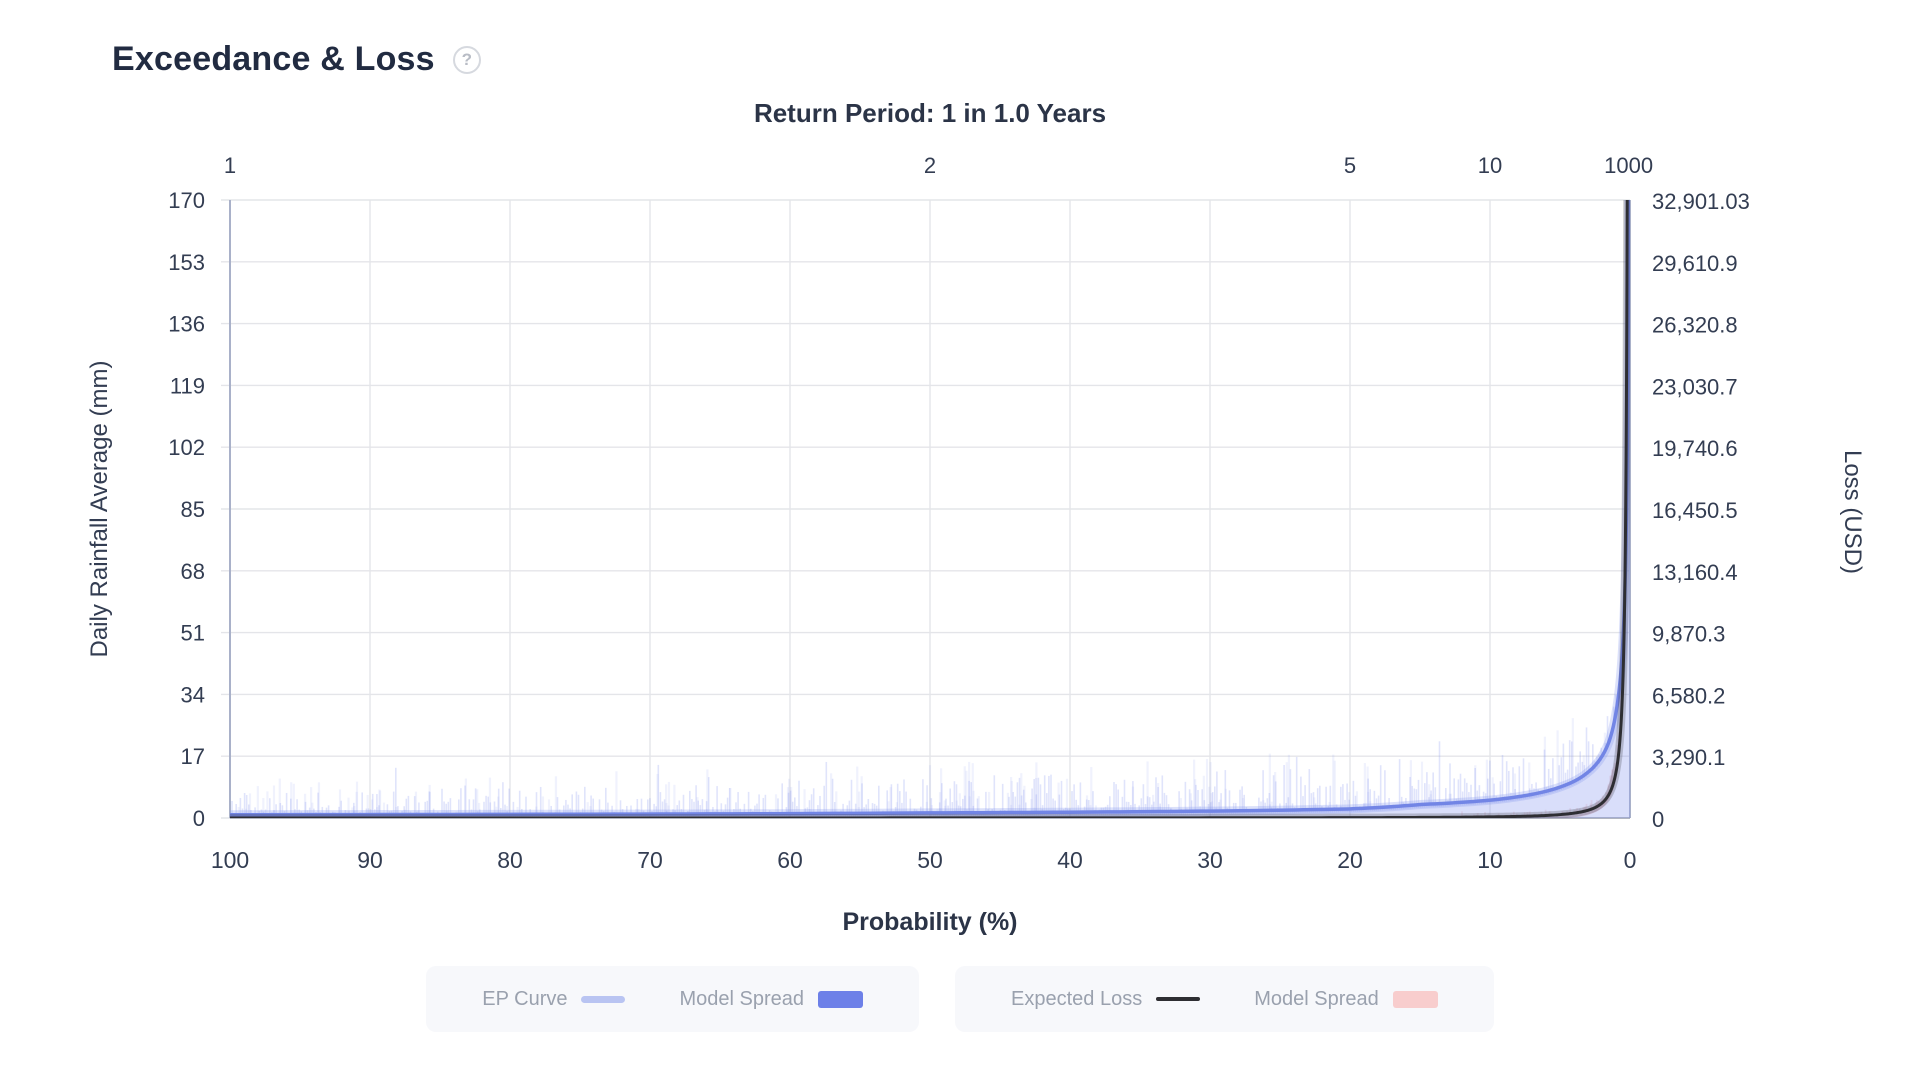 Image resolution: width=1920 pixels, height=1081 pixels. Describe the element at coordinates (930, 860) in the screenshot. I see `bottom-axis-tick-label: 50` at that location.